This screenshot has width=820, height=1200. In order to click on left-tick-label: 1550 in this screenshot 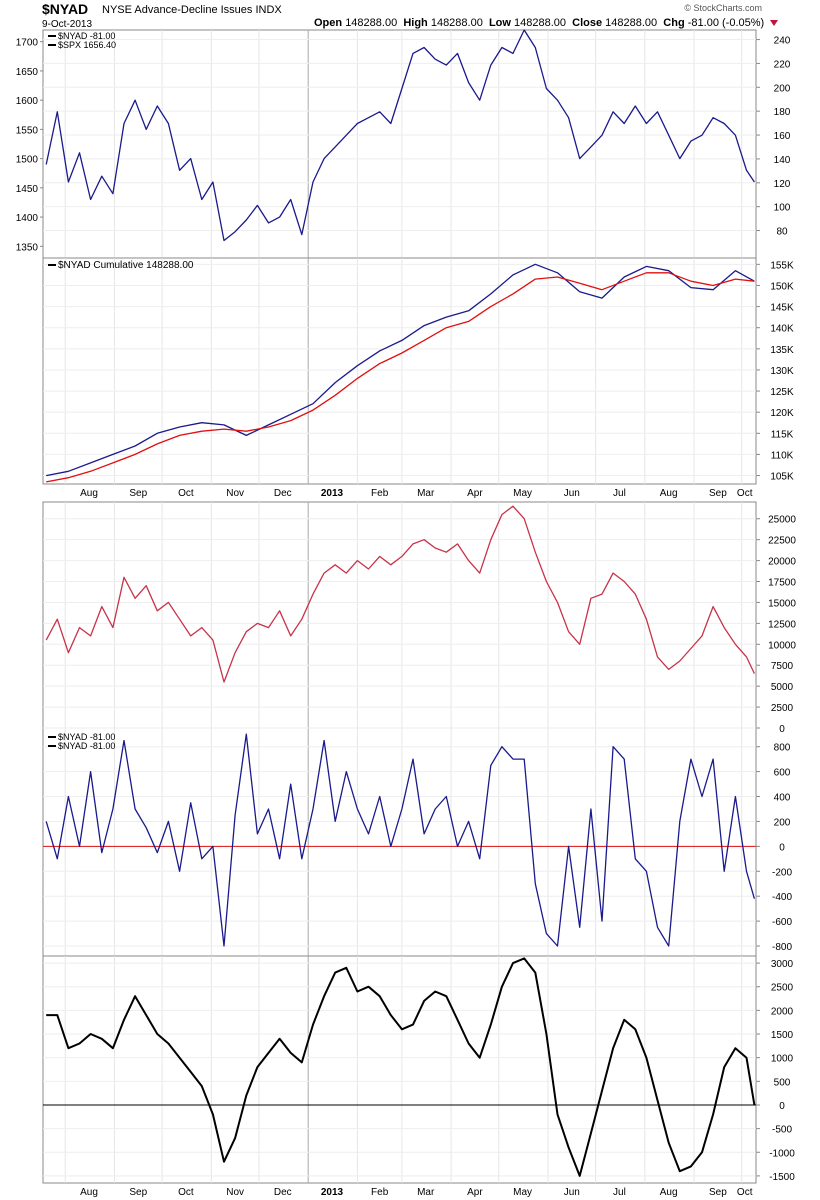, I will do `click(27, 130)`.